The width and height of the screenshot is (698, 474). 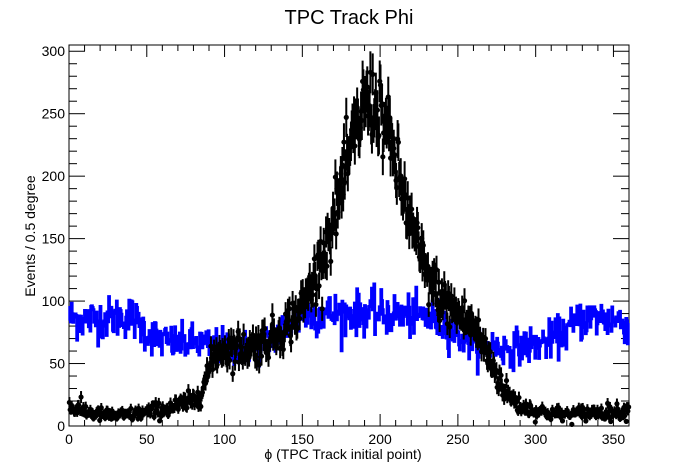 I want to click on y-tick-label: 0, so click(x=61, y=426).